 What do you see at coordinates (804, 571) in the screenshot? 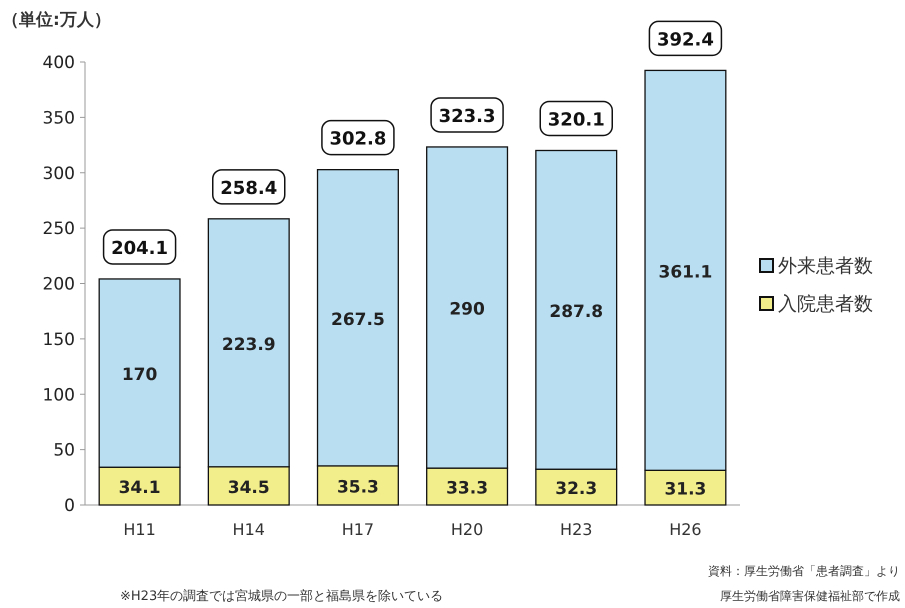
I see `text: 資料：厚生労働省「患者調査」より` at bounding box center [804, 571].